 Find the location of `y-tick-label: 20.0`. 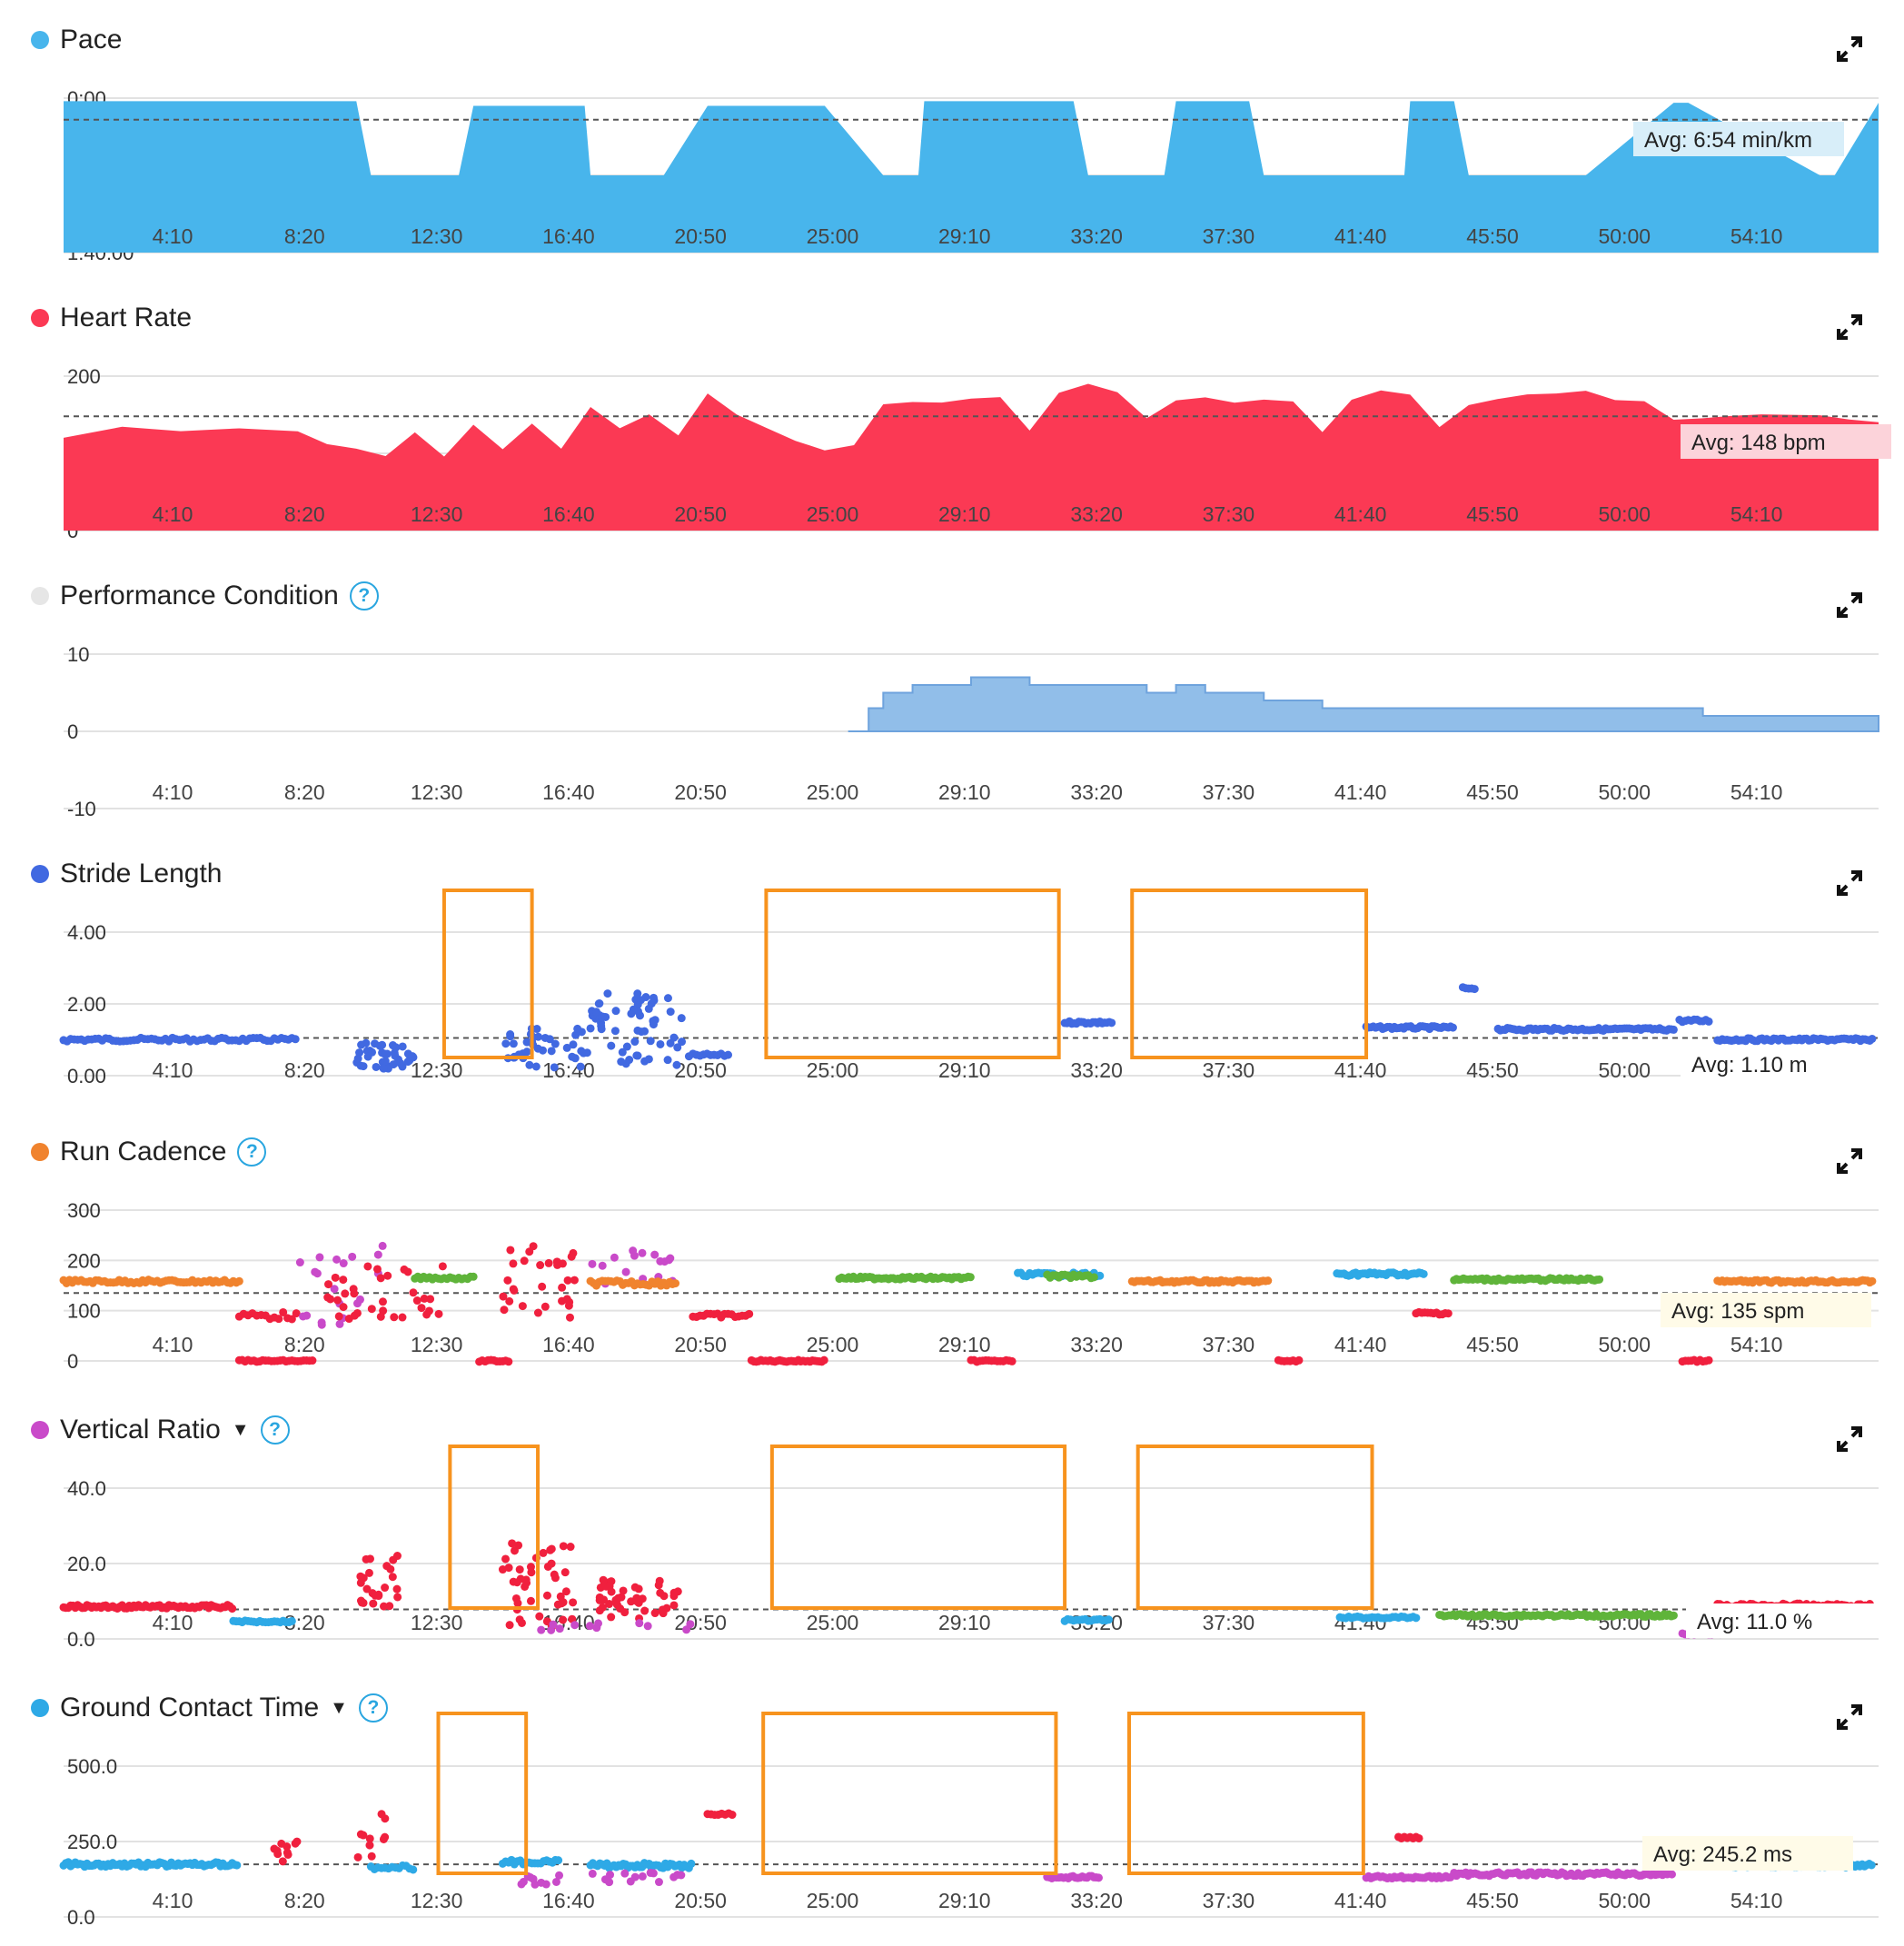

y-tick-label: 20.0 is located at coordinates (86, 1564).